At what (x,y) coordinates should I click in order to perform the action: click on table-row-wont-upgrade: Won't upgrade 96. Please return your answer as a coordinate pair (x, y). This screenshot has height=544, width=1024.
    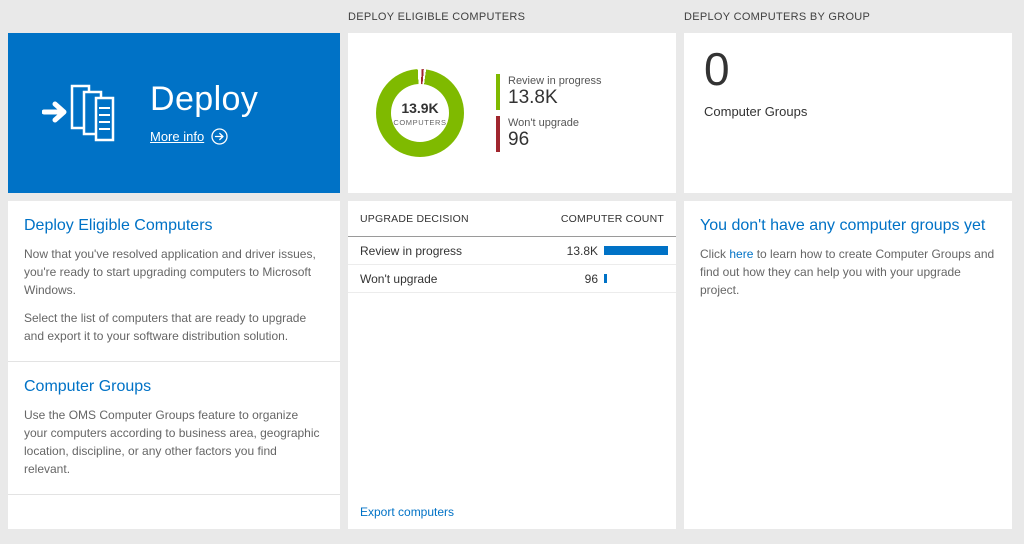
    Looking at the image, I should click on (512, 279).